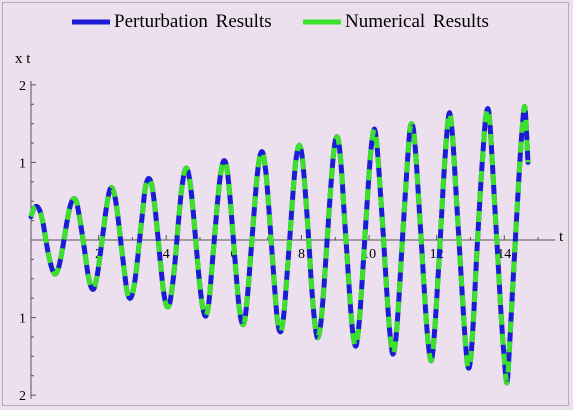  Describe the element at coordinates (504, 254) in the screenshot. I see `x-tick-label: 14` at that location.